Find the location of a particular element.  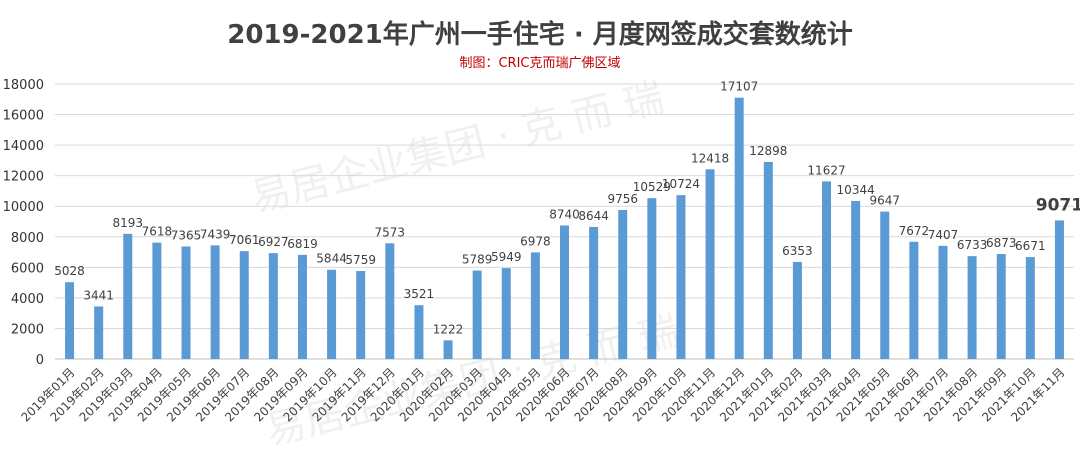

data-label: 6353 is located at coordinates (797, 251).